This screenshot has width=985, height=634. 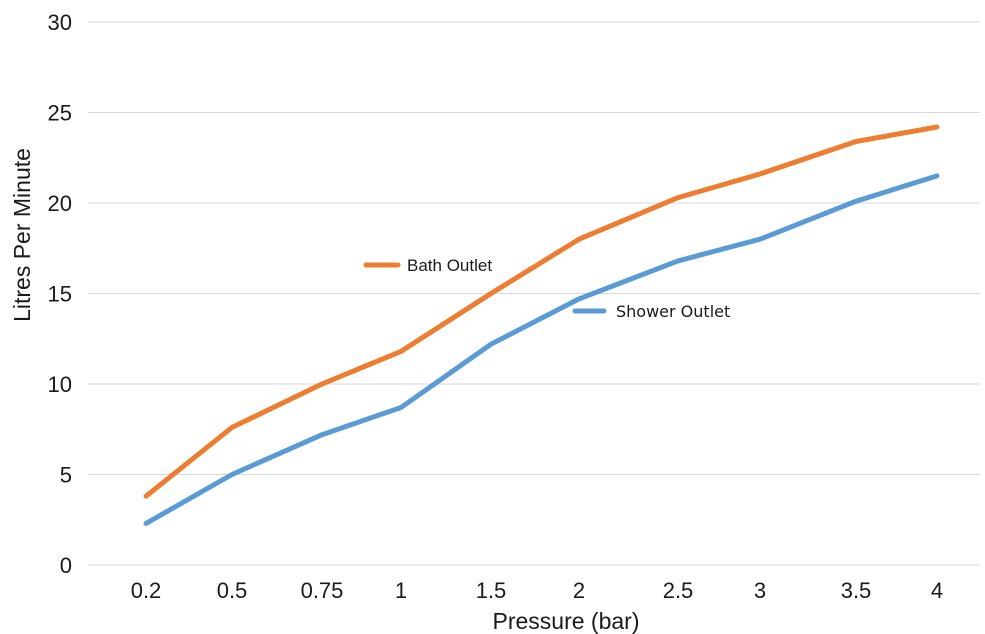 I want to click on y-tick-label: 5, so click(x=66, y=475).